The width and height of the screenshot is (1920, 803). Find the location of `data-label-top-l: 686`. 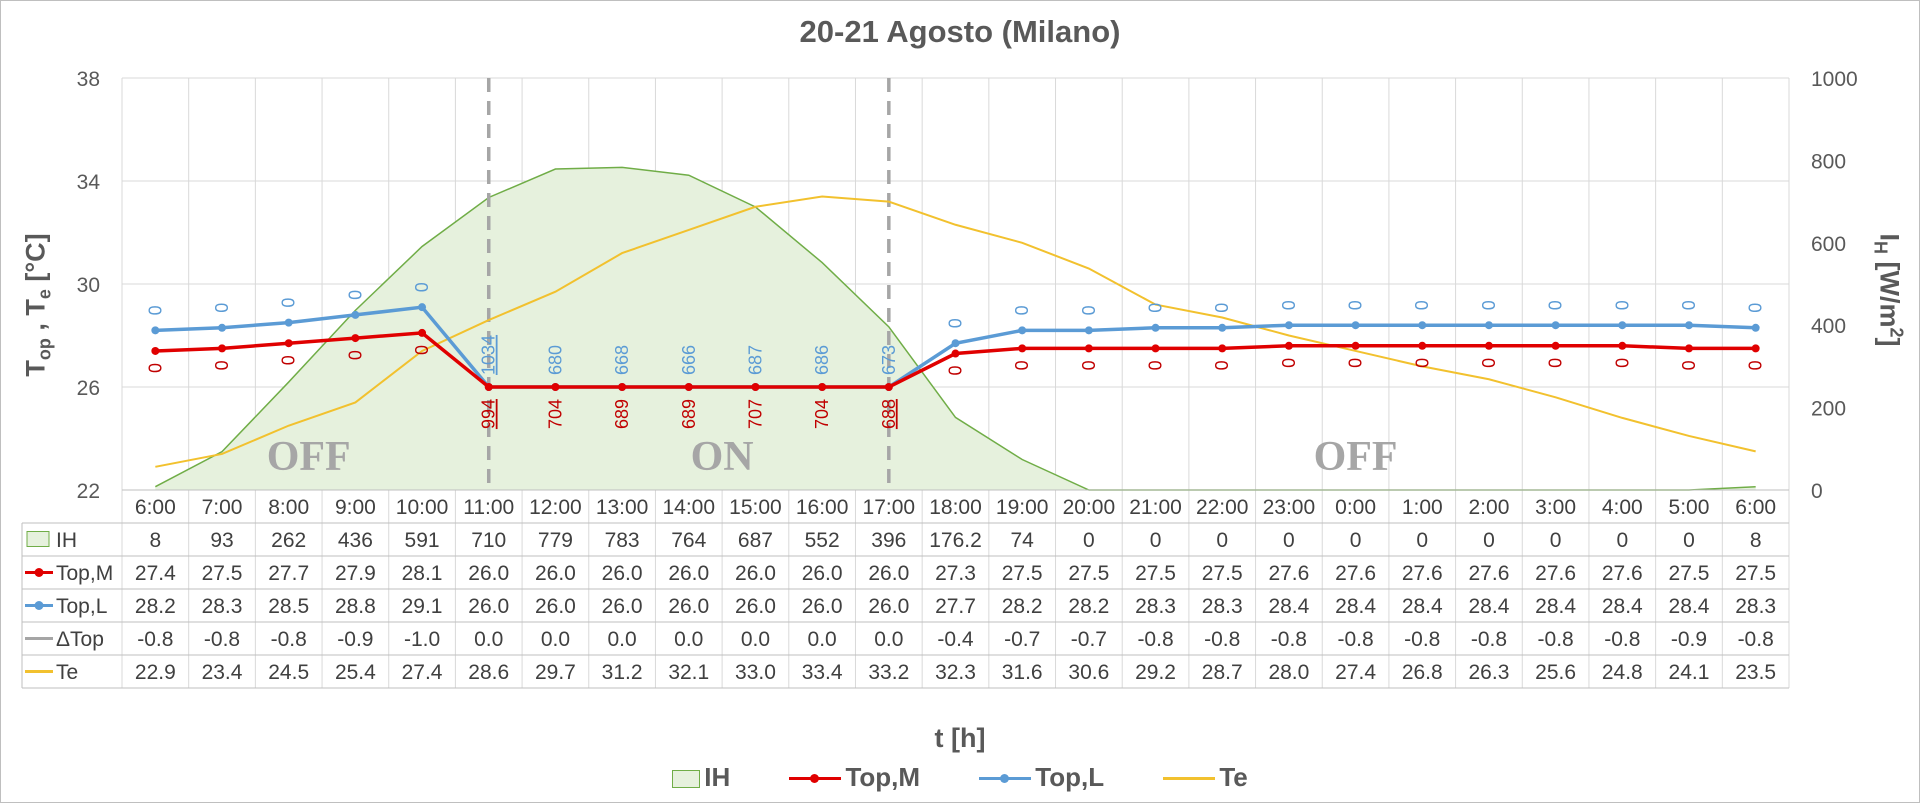

data-label-top-l: 686 is located at coordinates (822, 360).